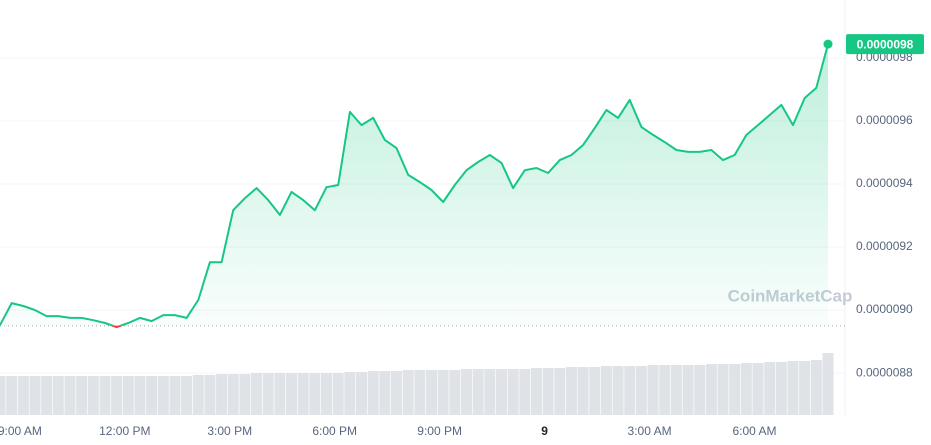 This screenshot has width=931, height=445. Describe the element at coordinates (650, 431) in the screenshot. I see `x-tick-label: 3:00 AM` at that location.